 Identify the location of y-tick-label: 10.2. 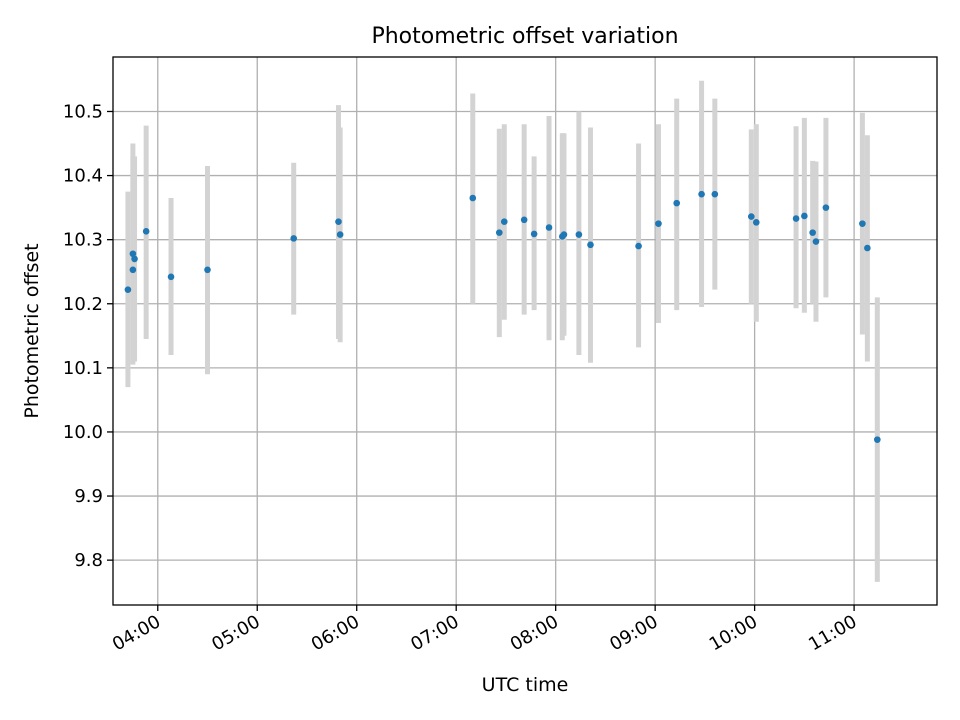
(83, 304).